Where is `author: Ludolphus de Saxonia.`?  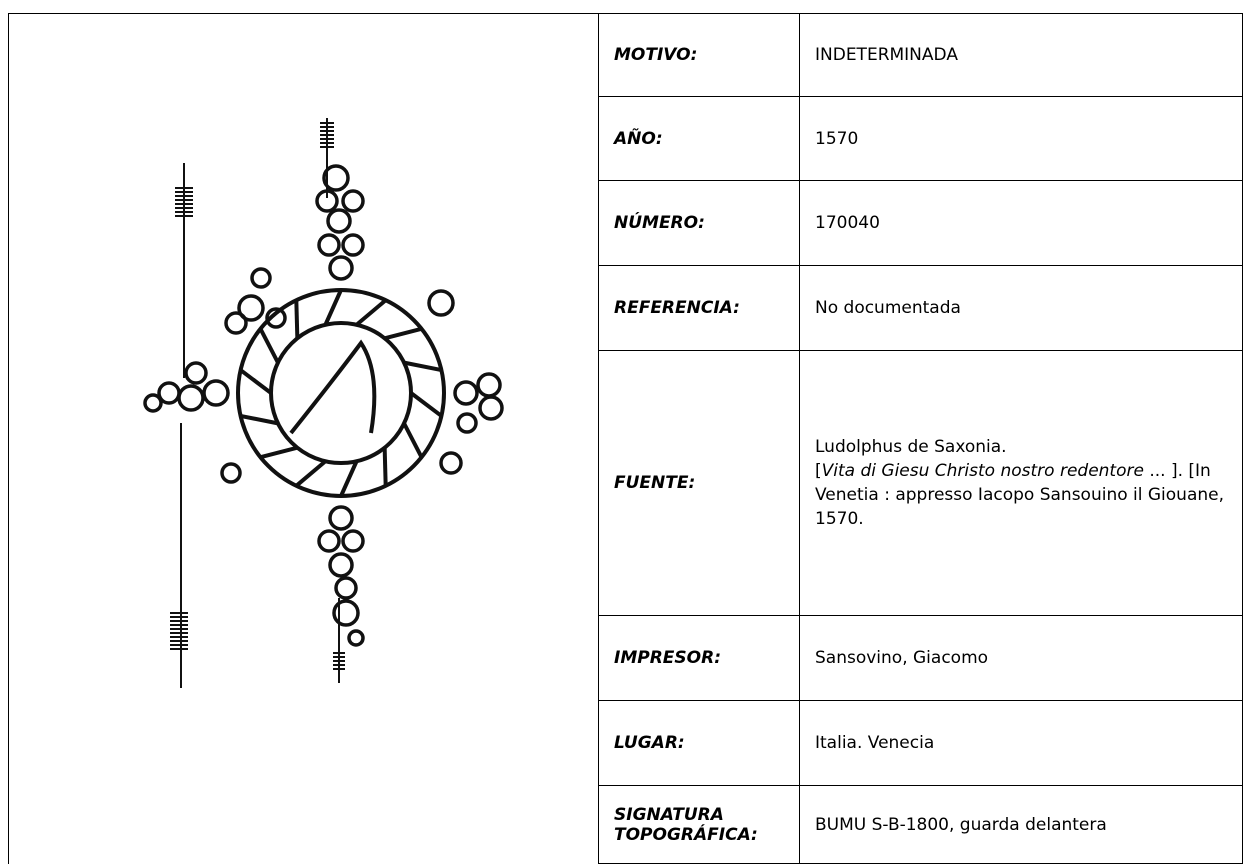 author: Ludolphus de Saxonia. is located at coordinates (911, 447).